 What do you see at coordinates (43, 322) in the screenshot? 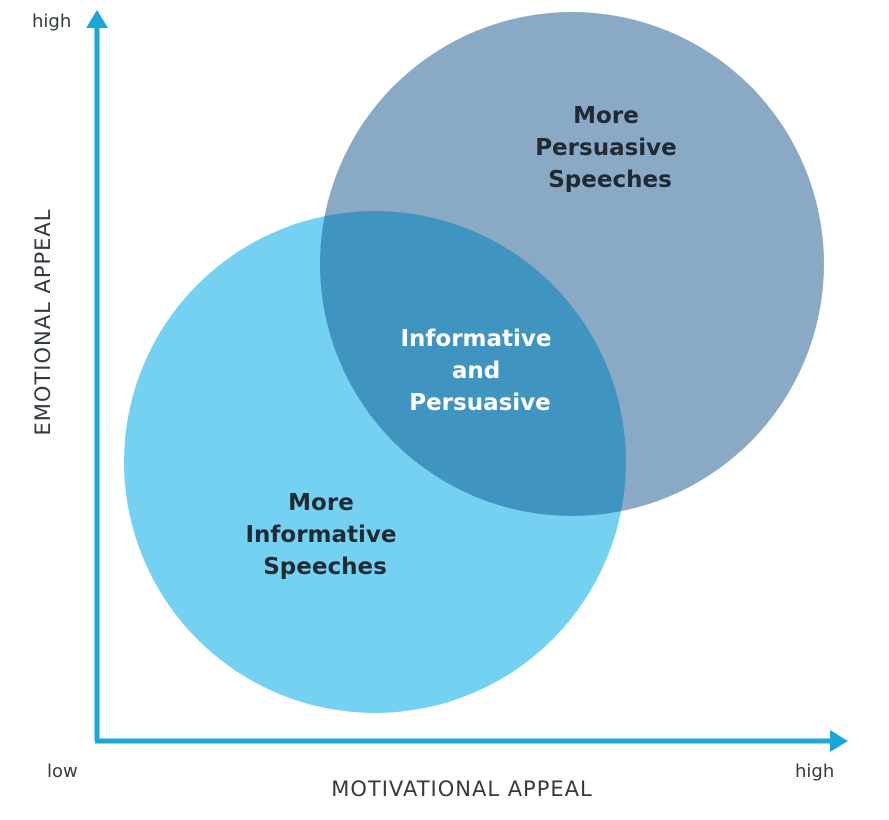
I see `y-axis-title: EMOTIONAL APPEAL` at bounding box center [43, 322].